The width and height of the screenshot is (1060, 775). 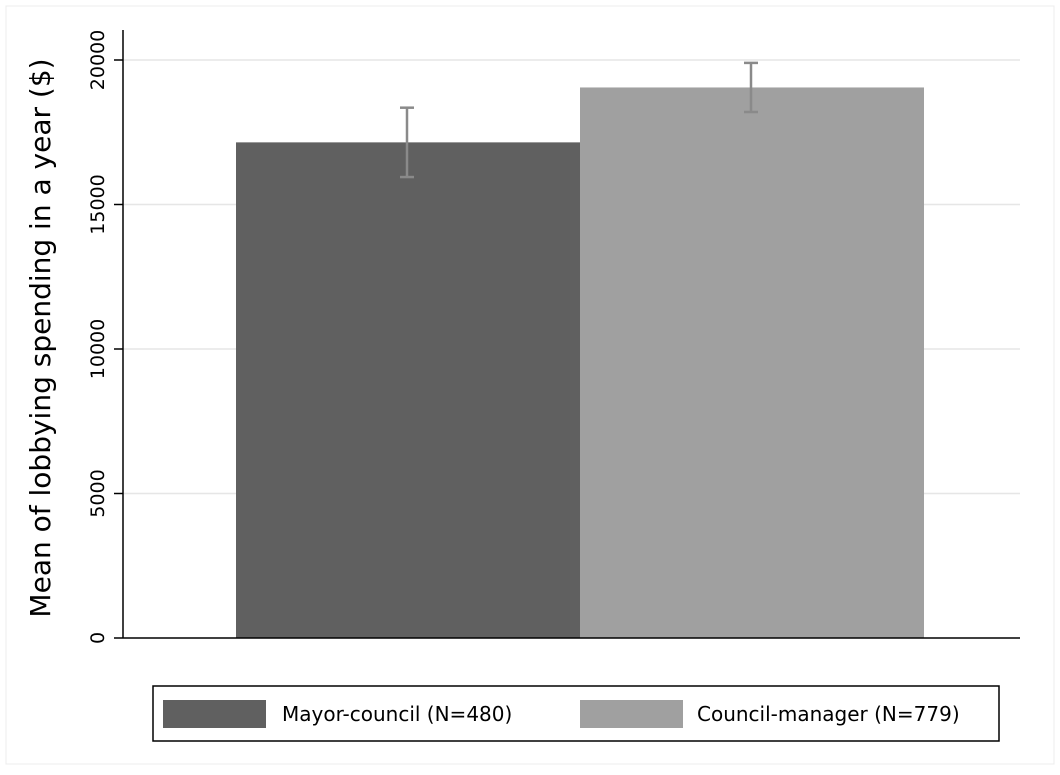 I want to click on y-tick-label: 15000, so click(x=98, y=204).